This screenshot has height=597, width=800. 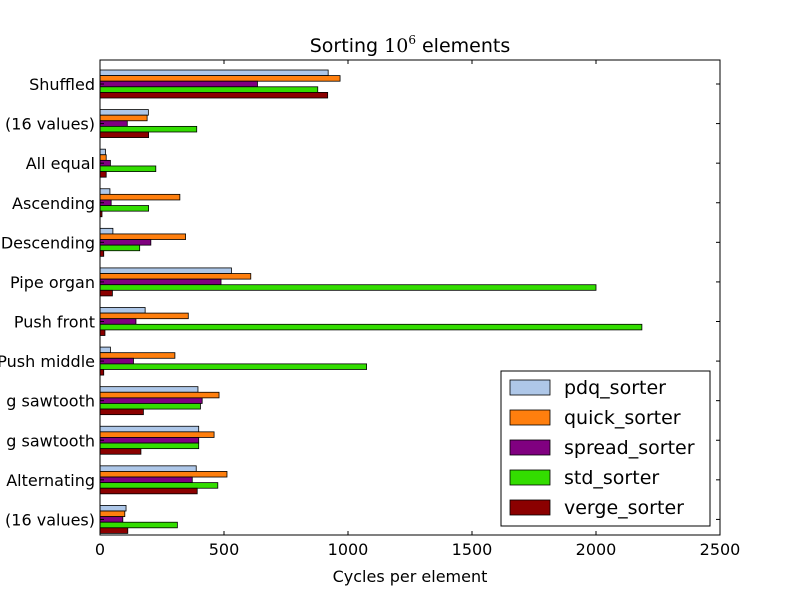 I want to click on legend-label-std_sorter: std_sorter, so click(x=611, y=478).